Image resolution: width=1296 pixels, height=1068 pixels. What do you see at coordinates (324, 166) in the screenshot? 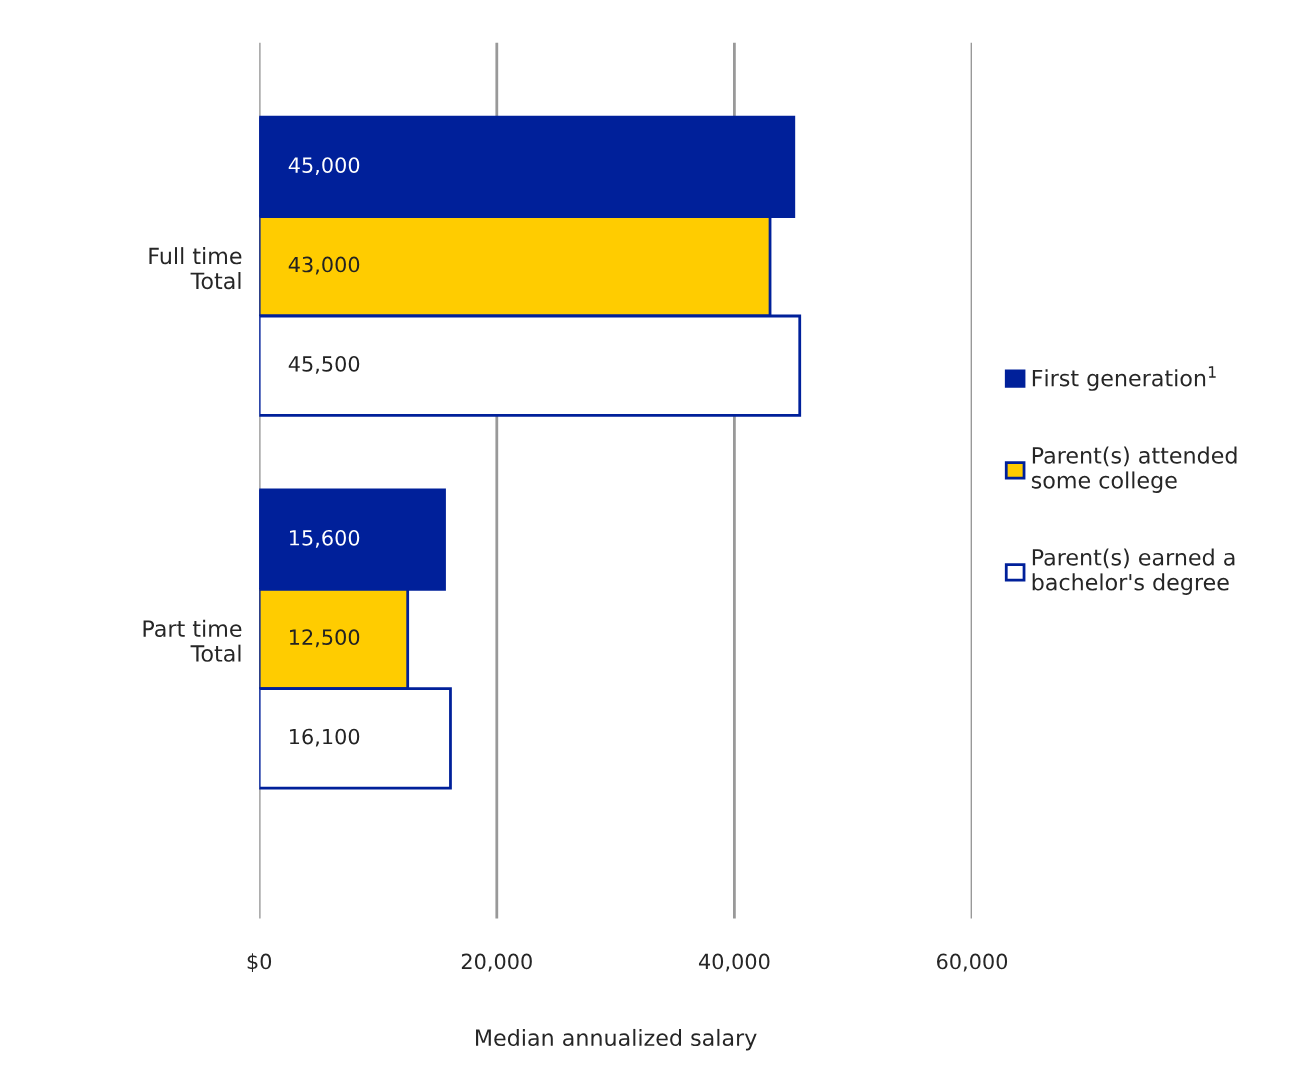
I see `data-label: 45,000` at bounding box center [324, 166].